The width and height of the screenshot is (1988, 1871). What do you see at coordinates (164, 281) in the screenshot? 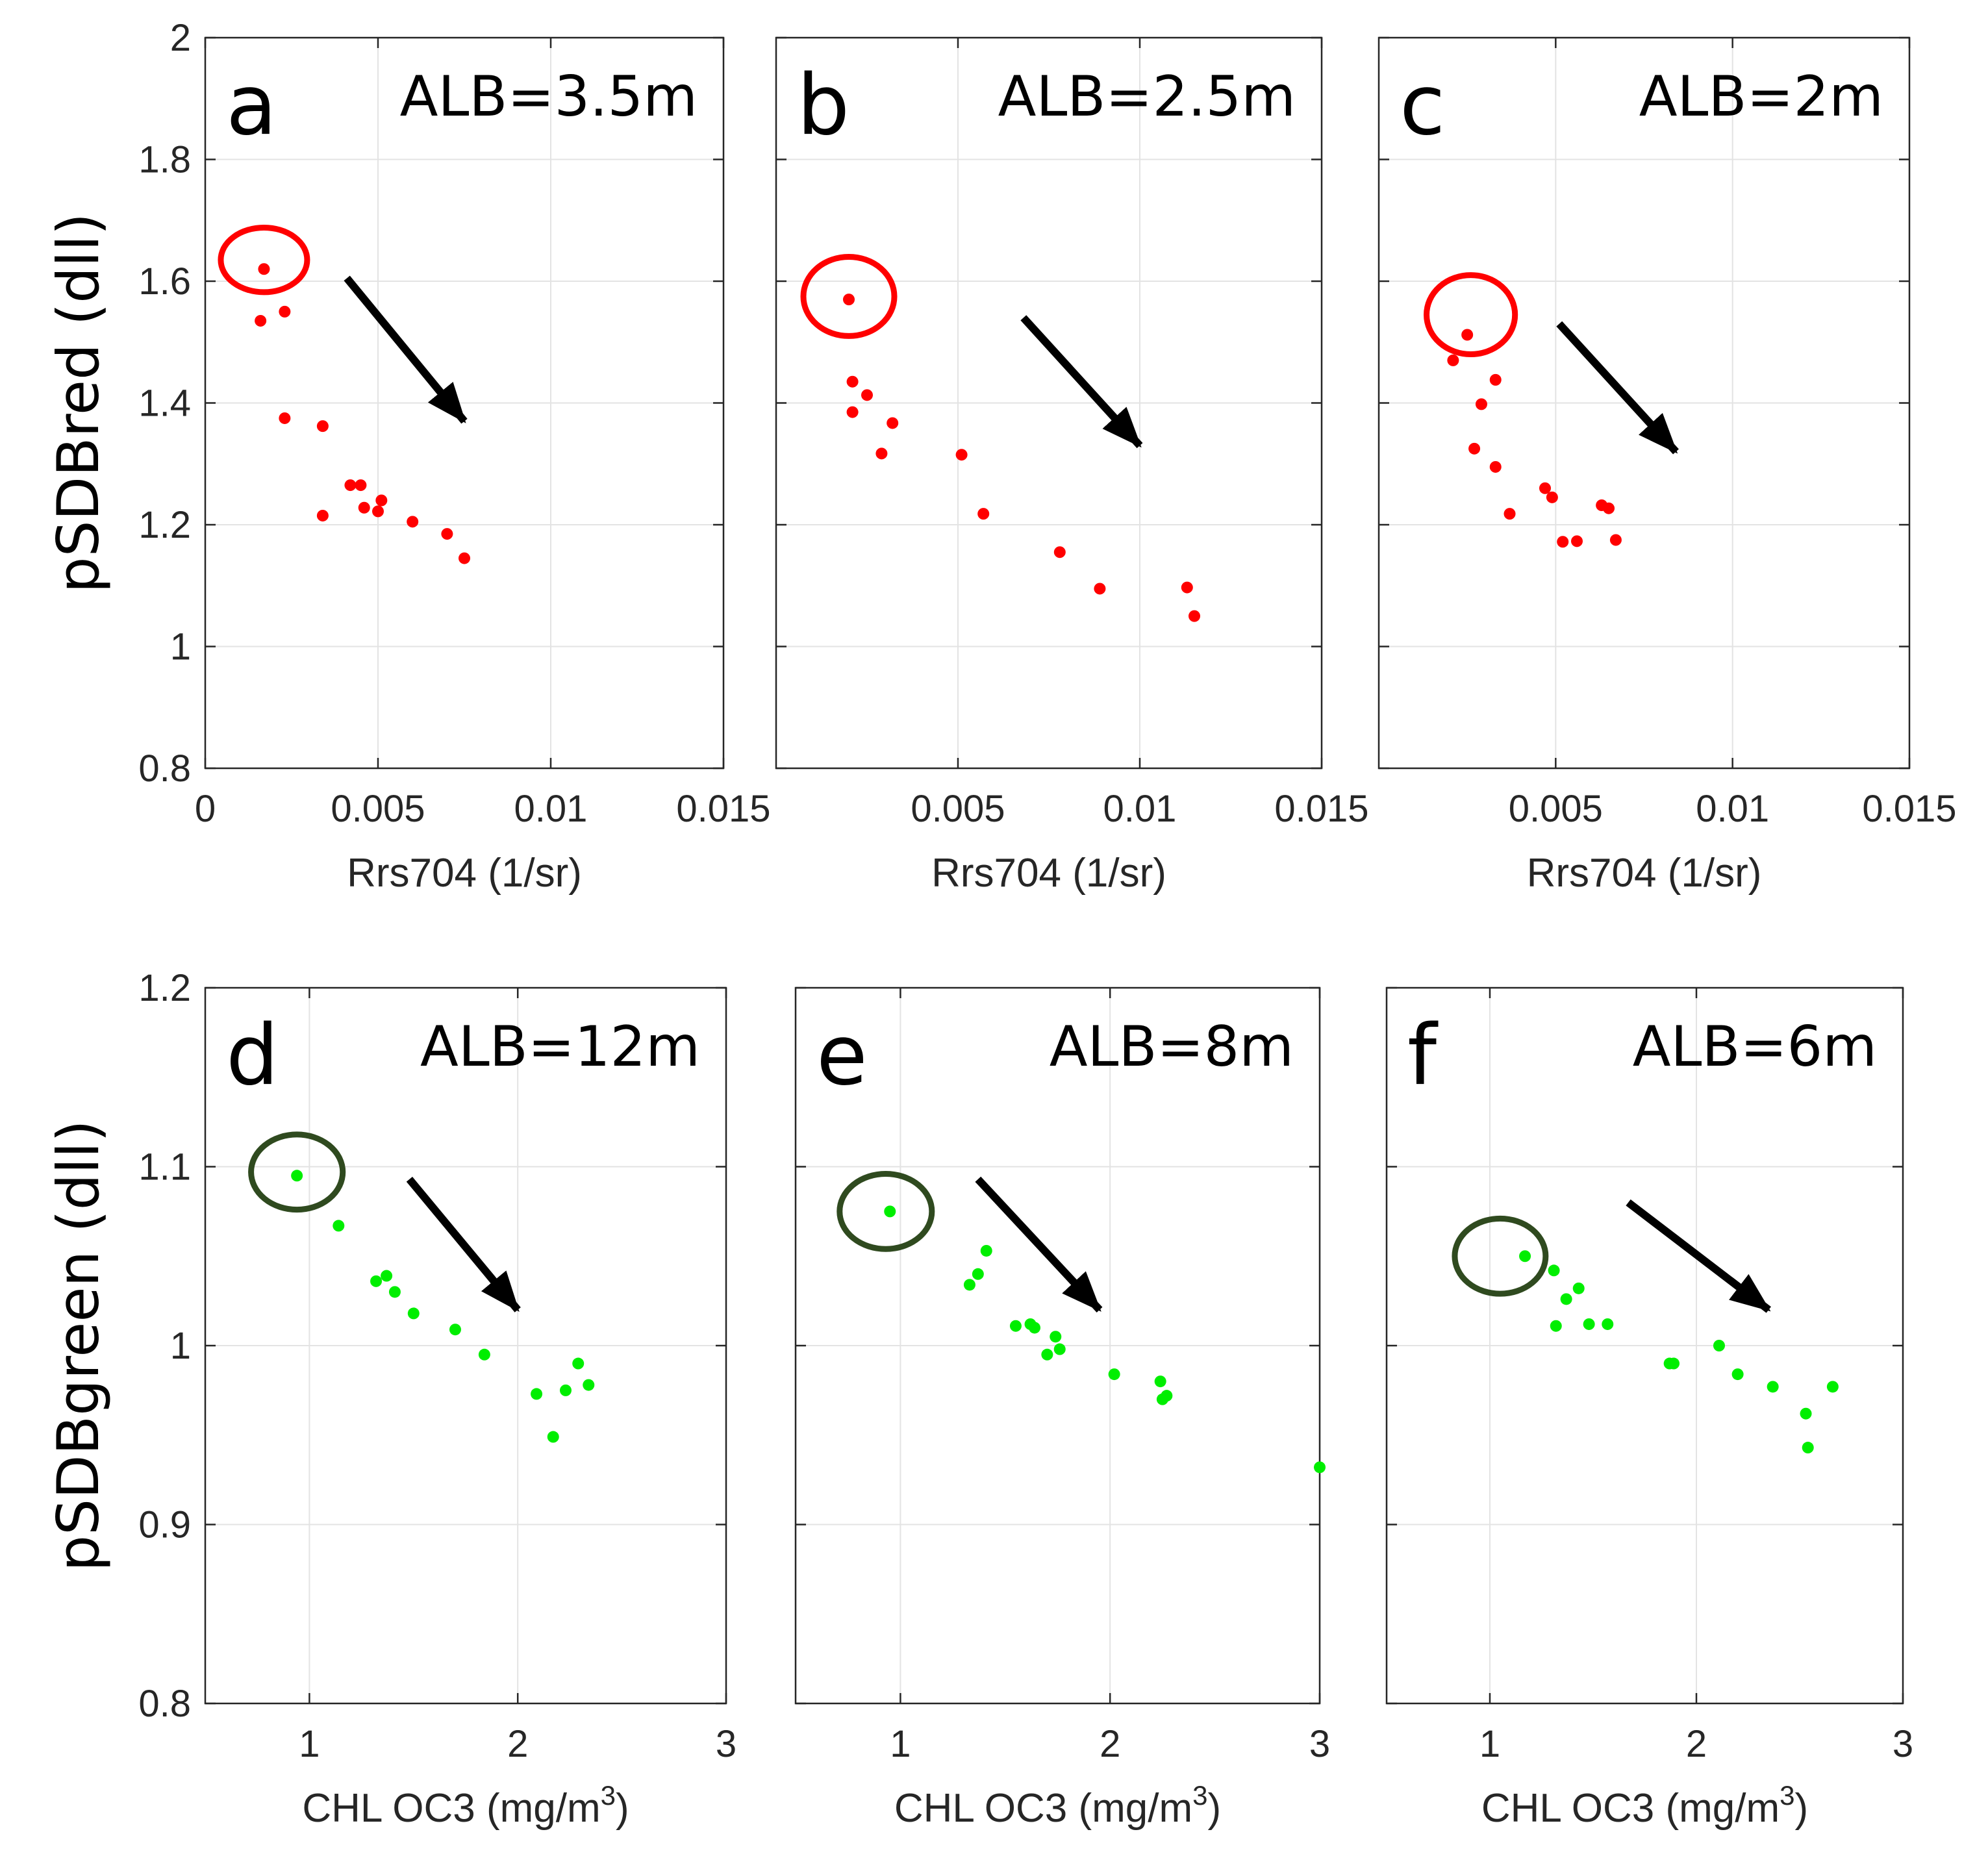
I see `y-tick-label: 1.6` at bounding box center [164, 281].